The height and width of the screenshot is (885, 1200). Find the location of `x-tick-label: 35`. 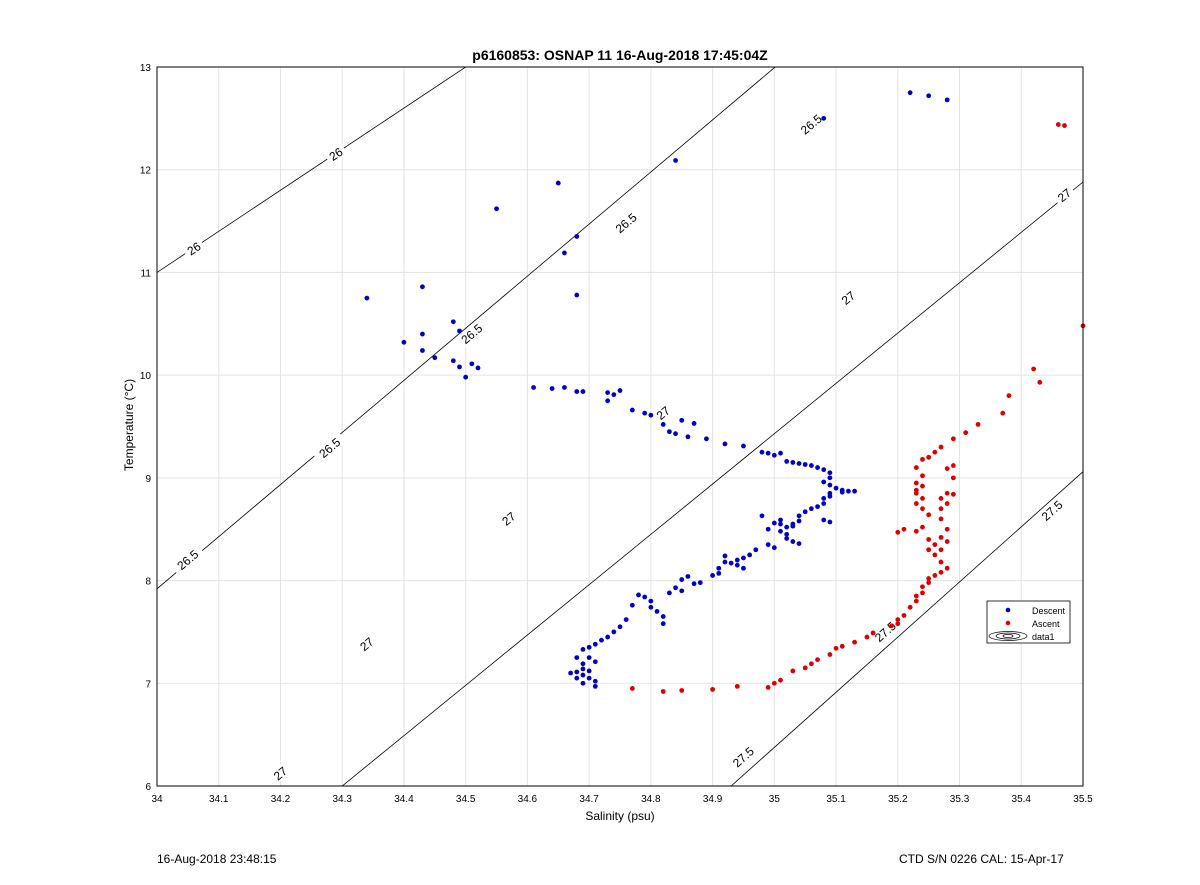

x-tick-label: 35 is located at coordinates (775, 799).